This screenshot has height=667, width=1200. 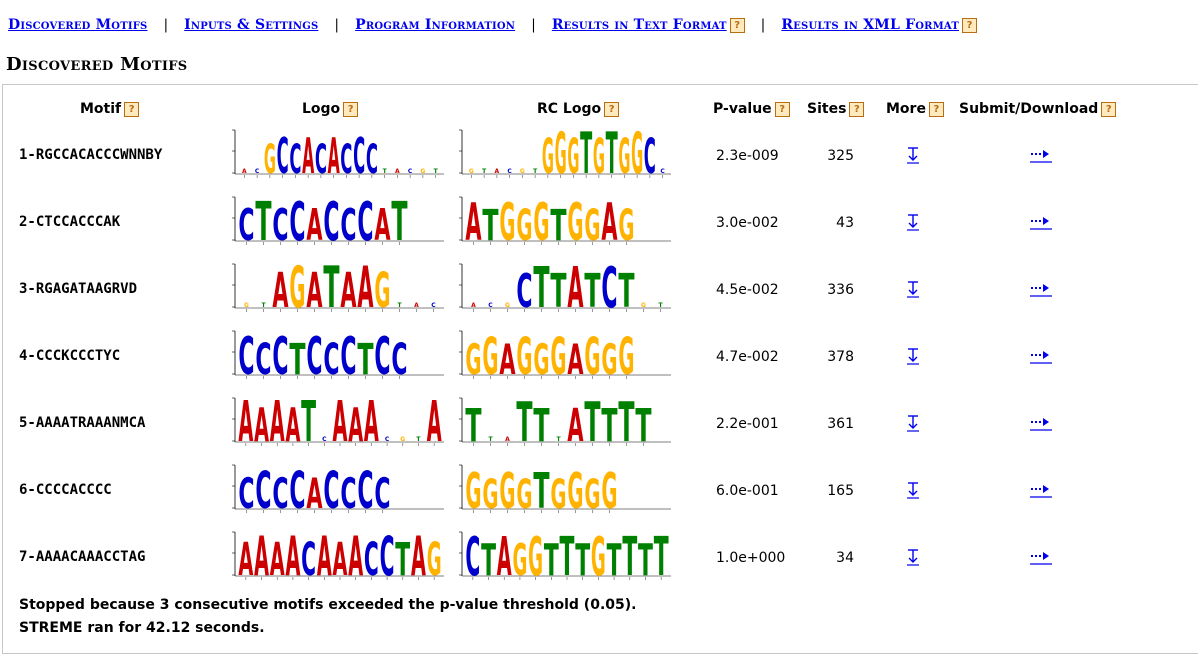 I want to click on nav-program-information: Program Information, so click(x=435, y=25).